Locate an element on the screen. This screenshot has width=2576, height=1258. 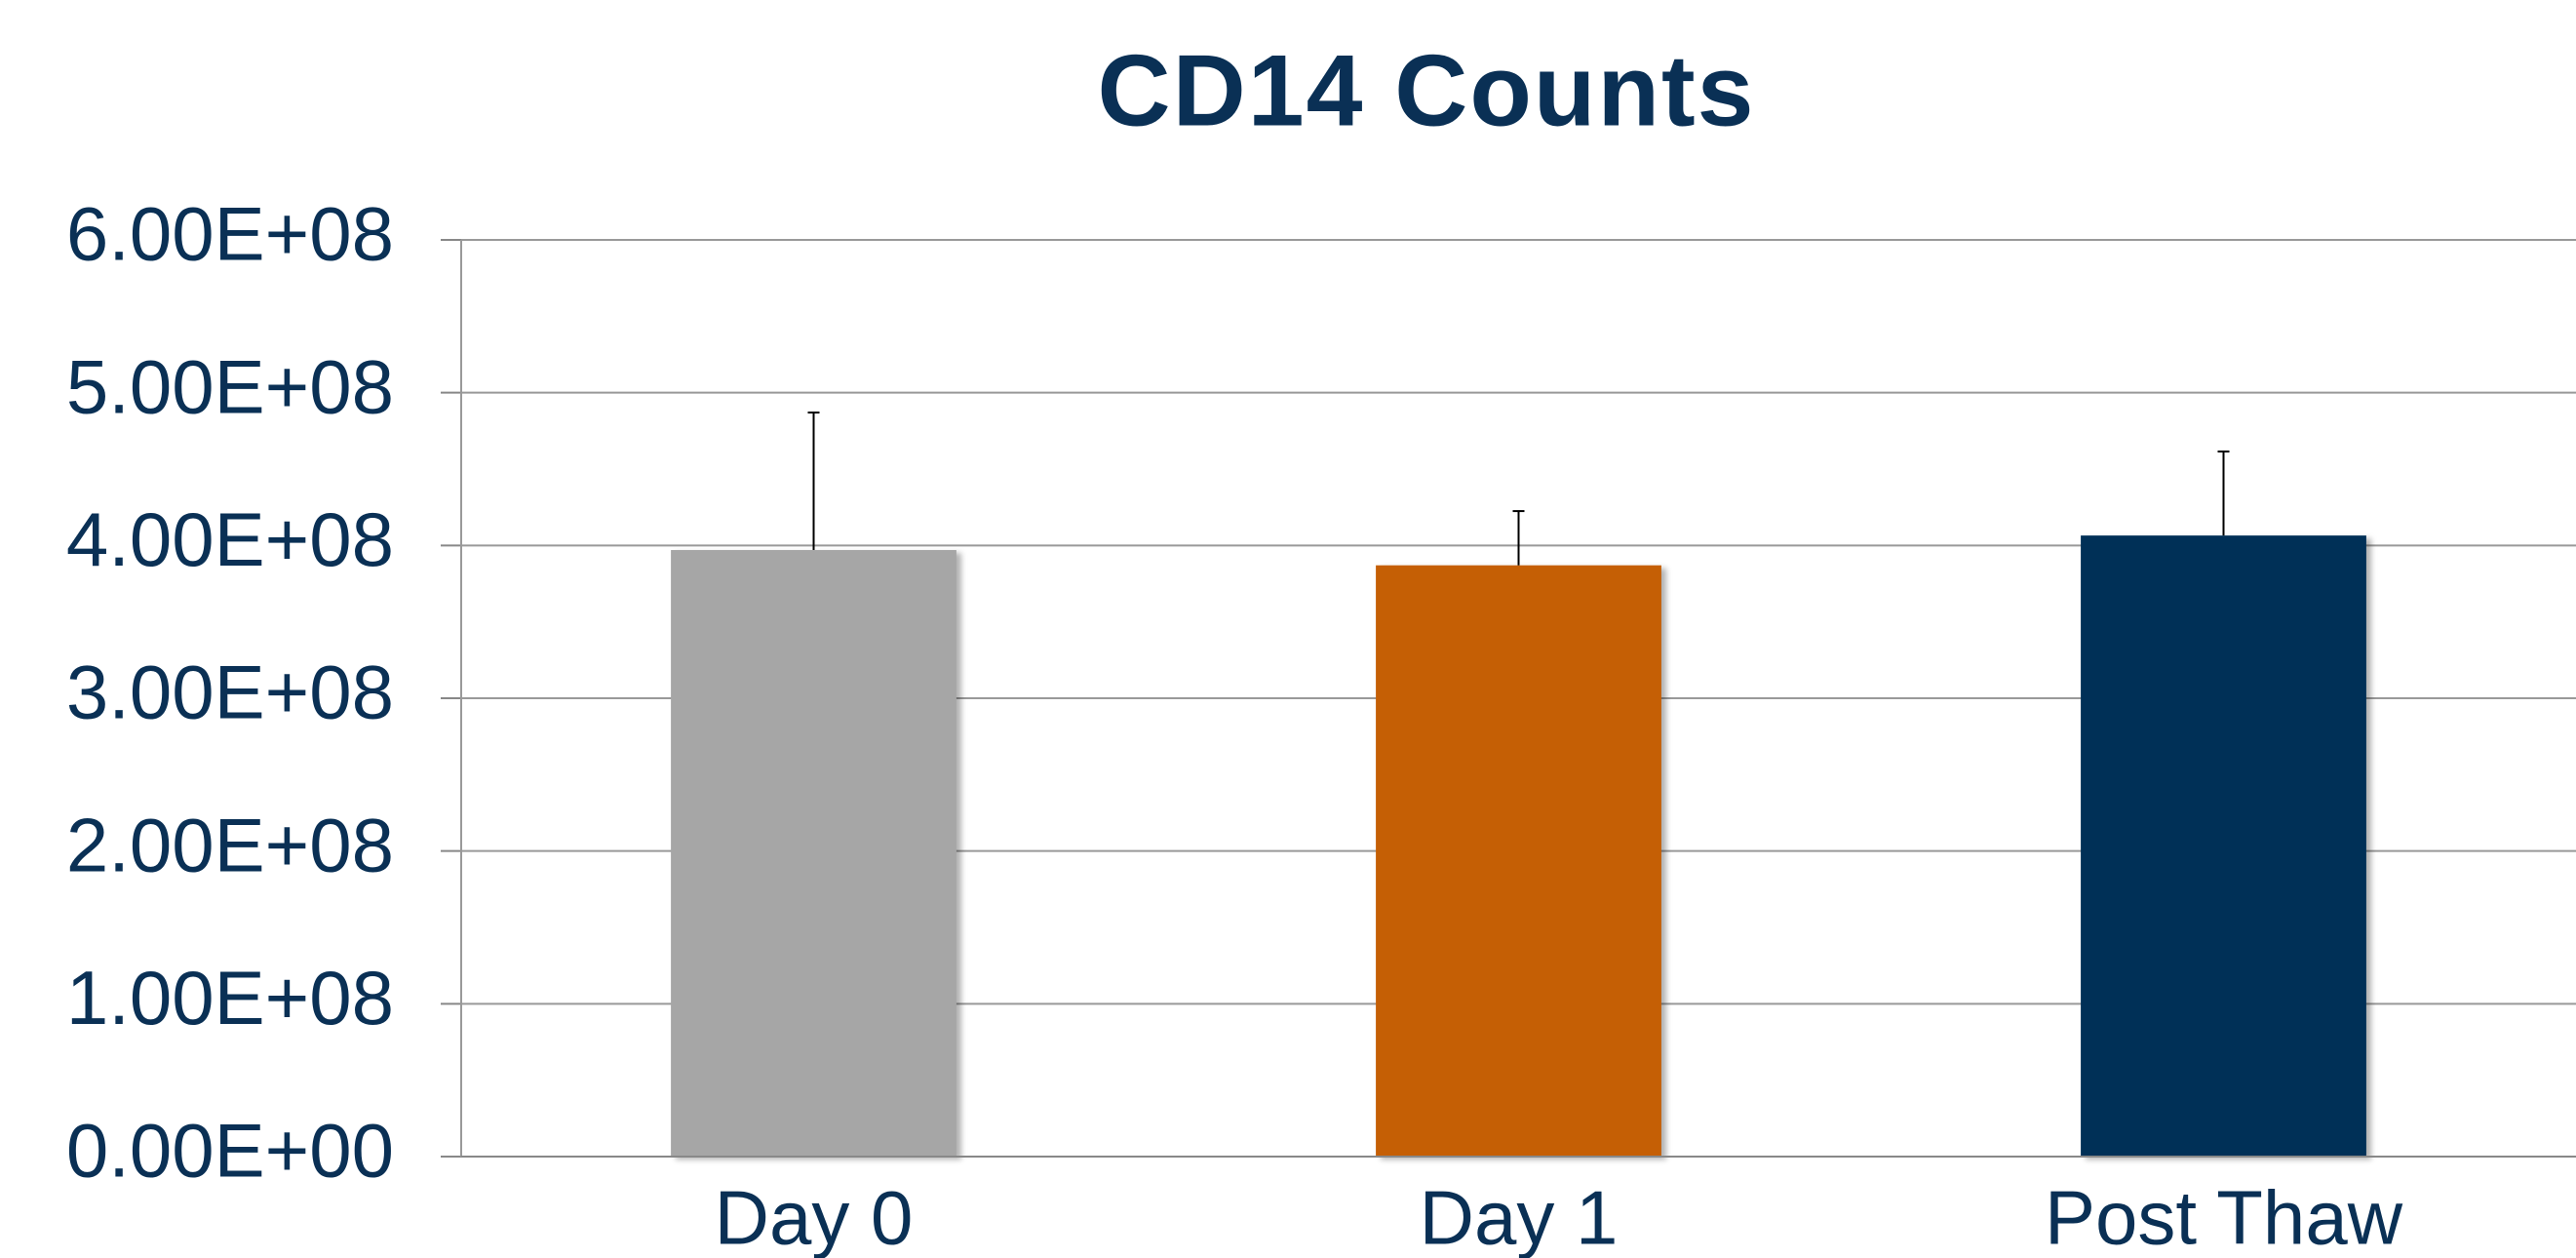
y-tick-label: 0.00E+00 is located at coordinates (230, 1151).